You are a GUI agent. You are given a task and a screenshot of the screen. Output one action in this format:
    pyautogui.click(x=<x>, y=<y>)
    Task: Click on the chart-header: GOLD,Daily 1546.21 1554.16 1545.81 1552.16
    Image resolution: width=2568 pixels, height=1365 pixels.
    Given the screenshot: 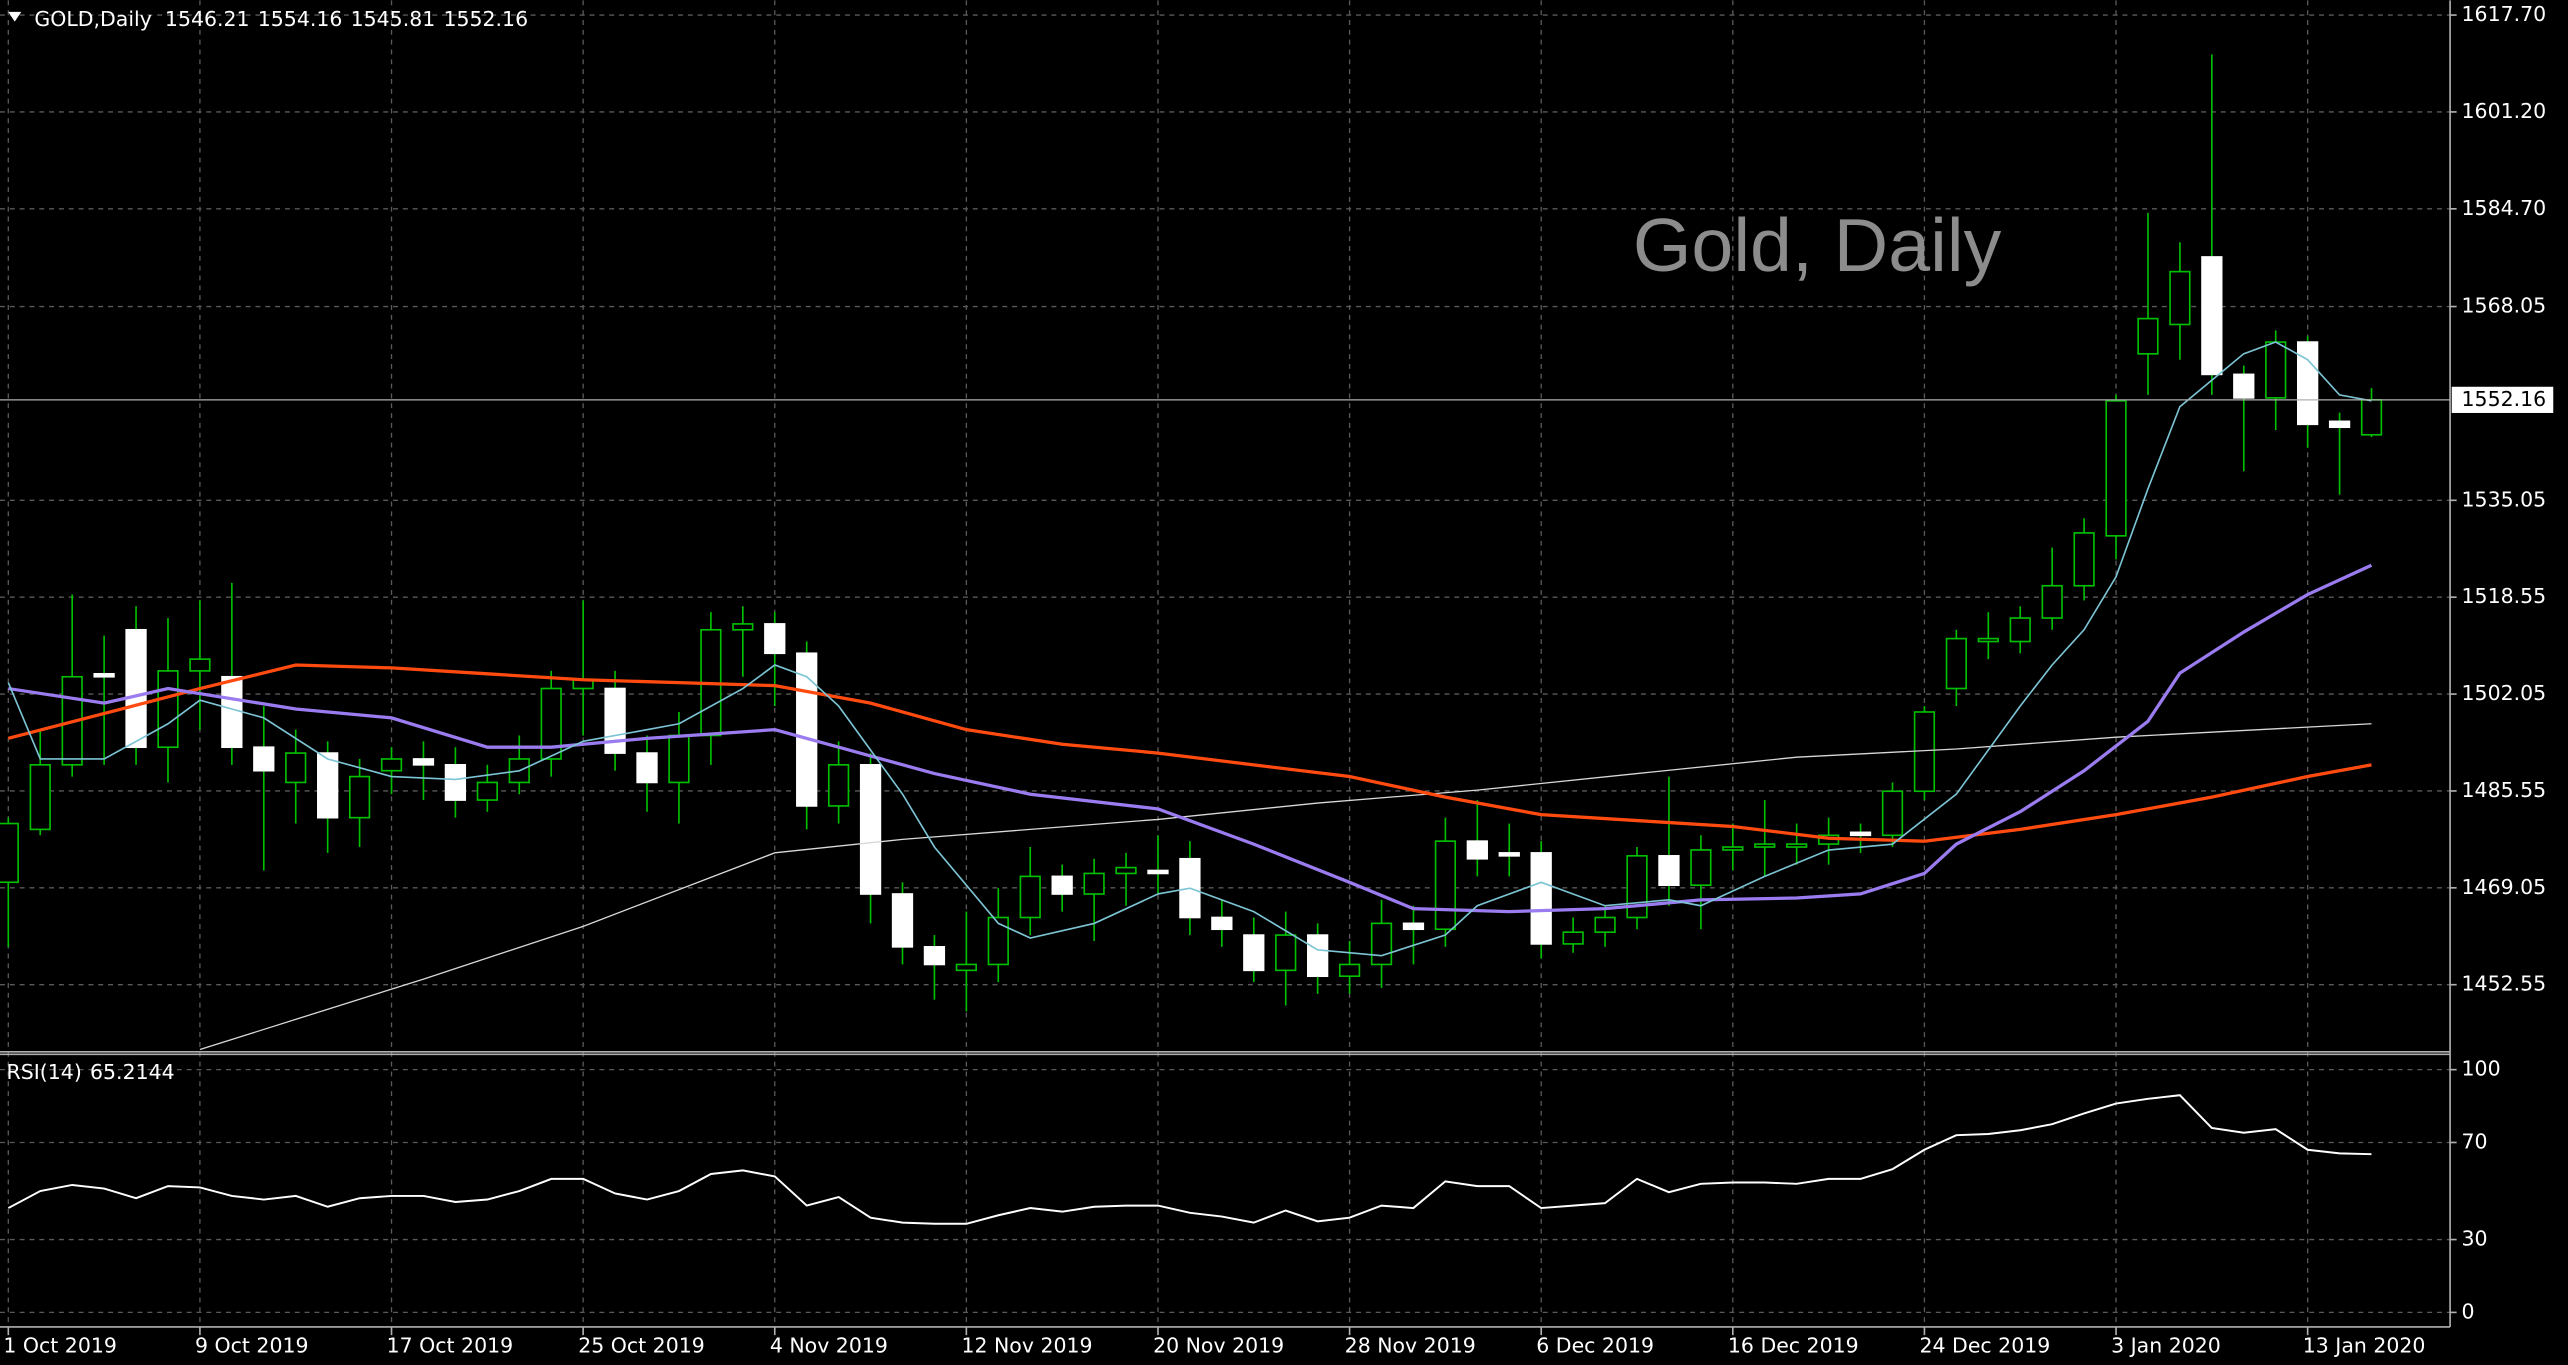 What is the action you would take?
    pyautogui.click(x=281, y=19)
    